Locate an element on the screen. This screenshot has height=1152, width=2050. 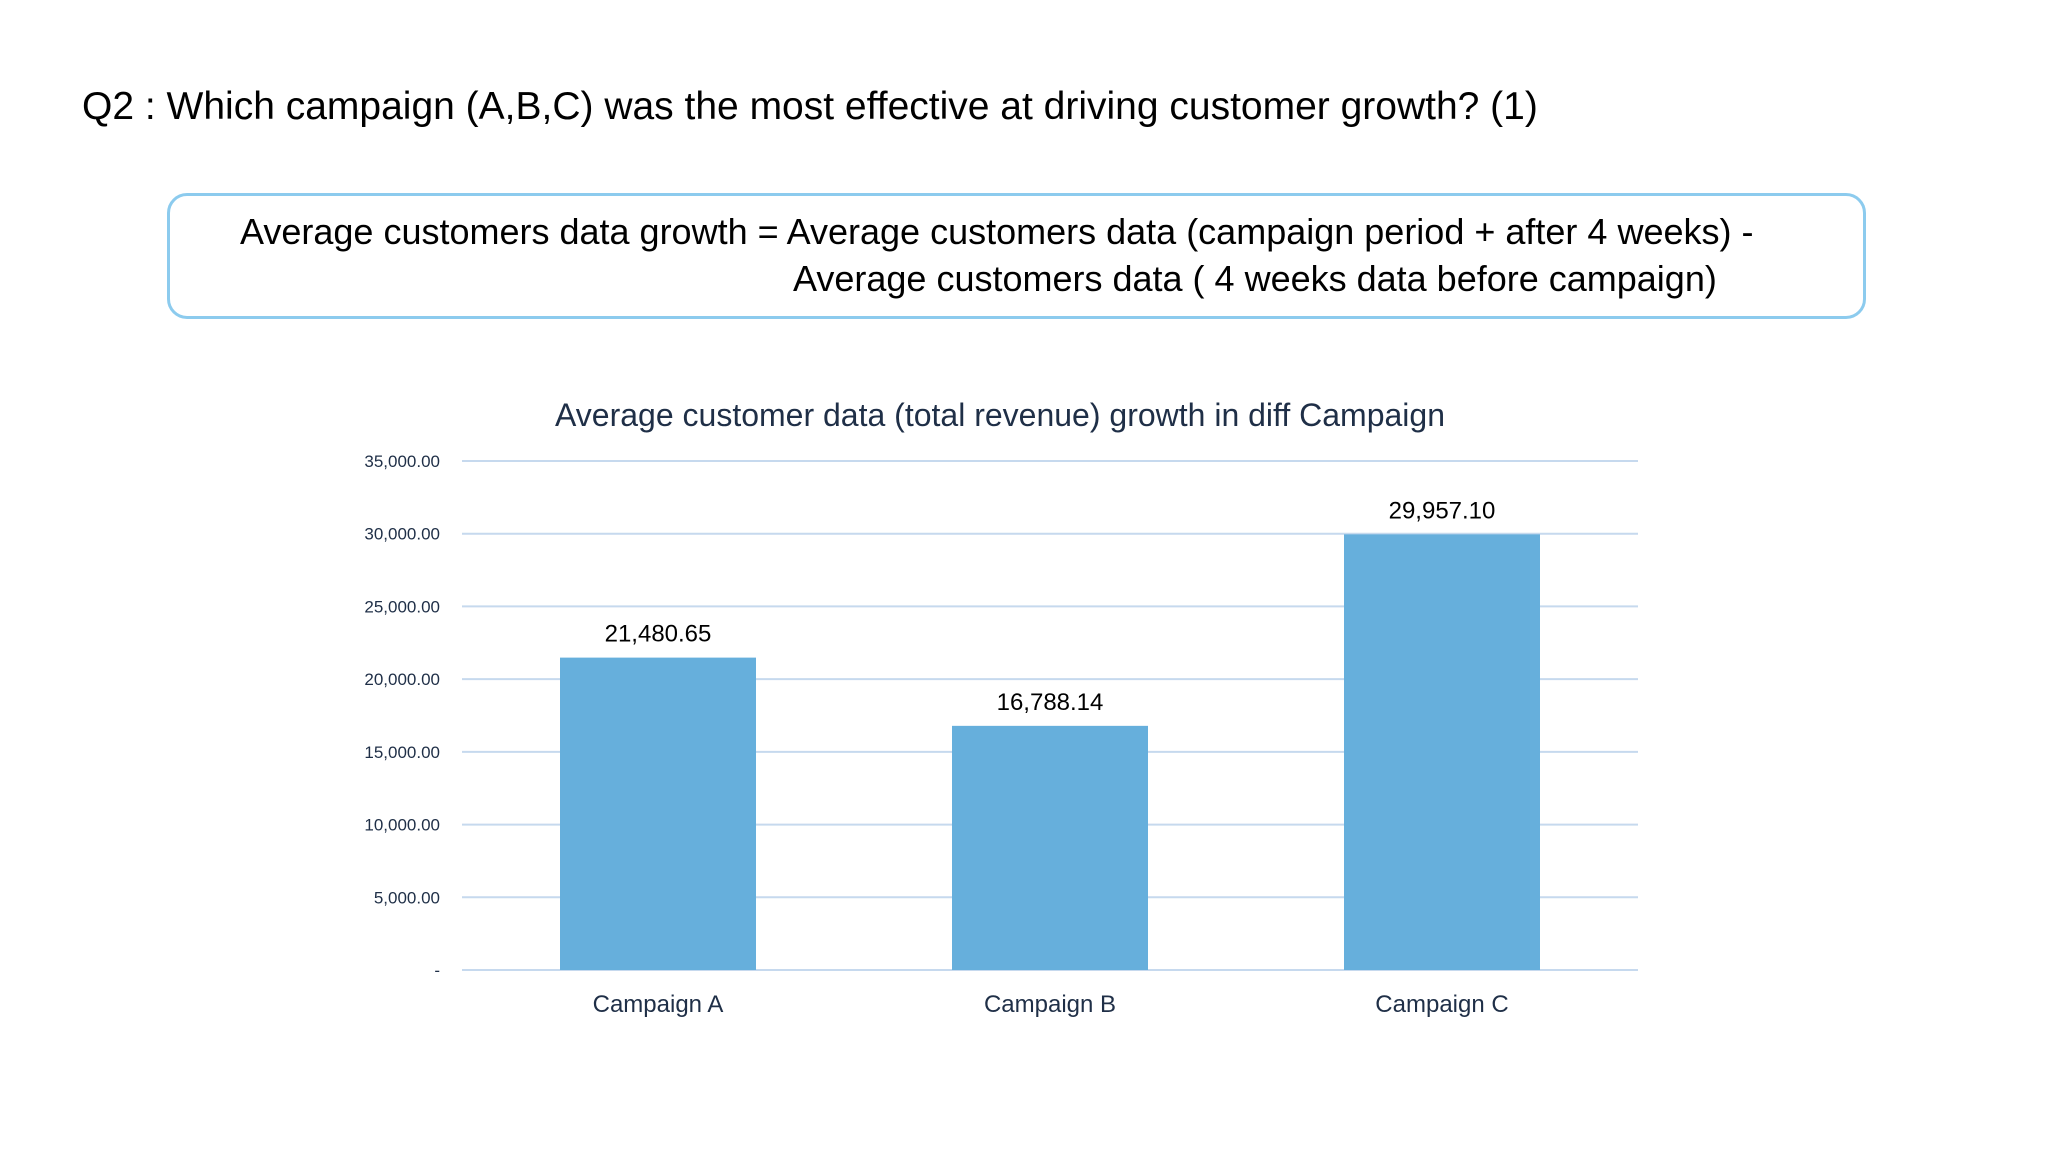
y-tick-label: 20,000.00 is located at coordinates (402, 679).